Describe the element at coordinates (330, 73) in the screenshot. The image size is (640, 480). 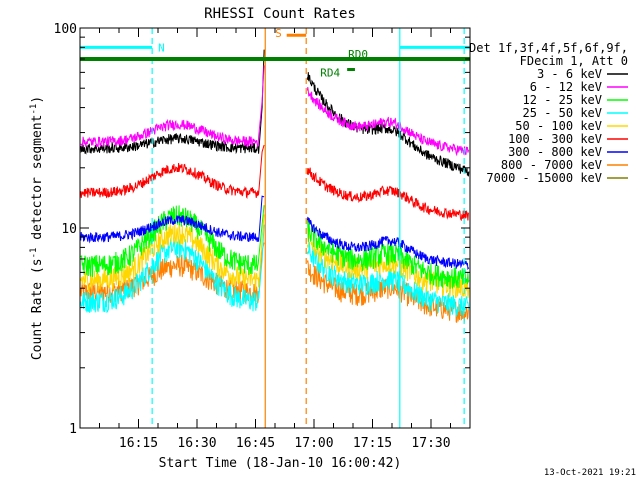
I see `flag-label-rd4: RD4` at that location.